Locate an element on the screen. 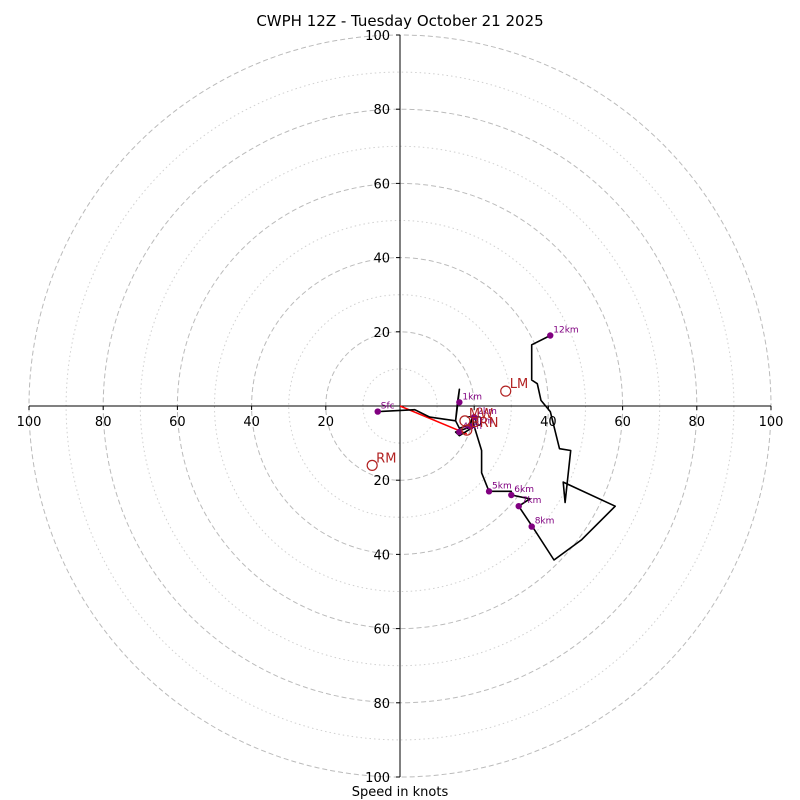  hodograph-trace-group is located at coordinates (497, 447).